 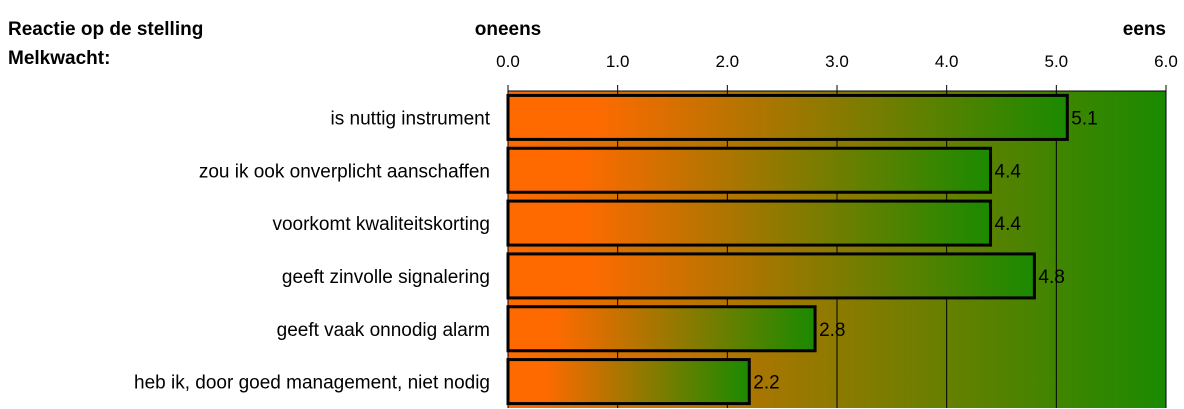 What do you see at coordinates (312, 383) in the screenshot?
I see `category-label: heb ik, door goed management, niet nodig` at bounding box center [312, 383].